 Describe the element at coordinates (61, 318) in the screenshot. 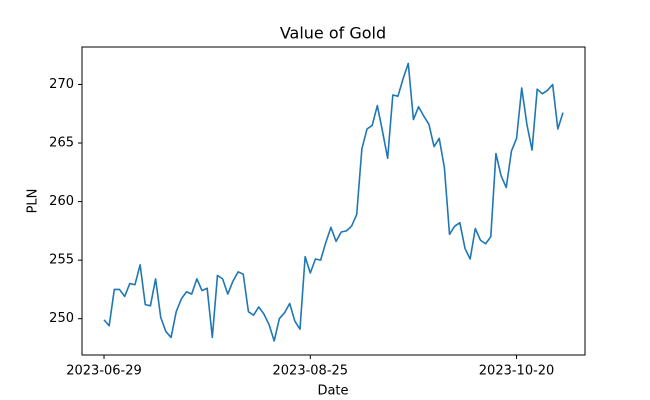

I see `y-tick-label: 250` at that location.